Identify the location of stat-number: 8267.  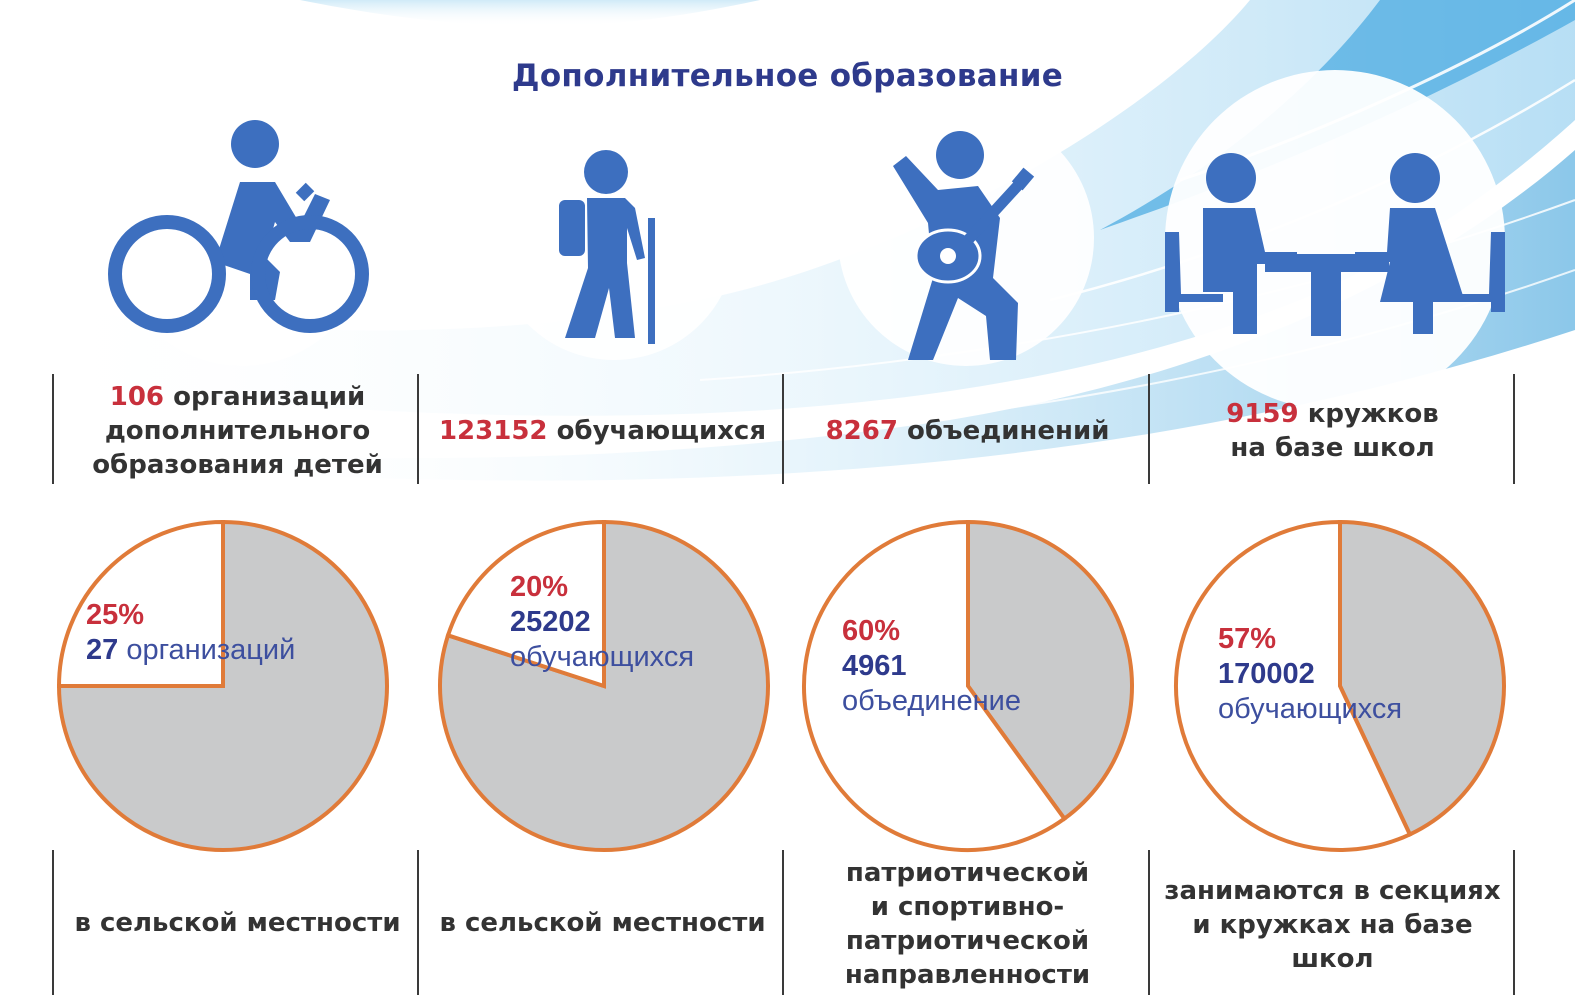
(861, 431).